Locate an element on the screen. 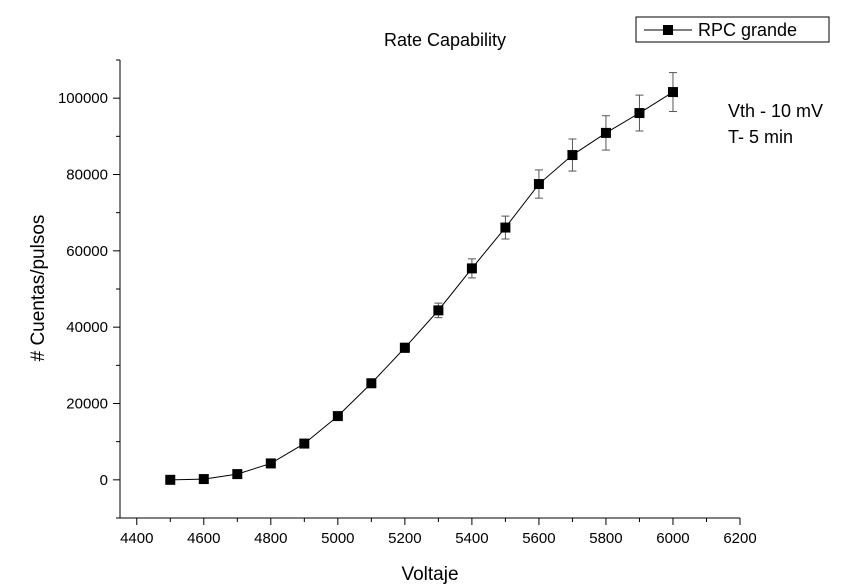 This screenshot has width=860, height=585. x-tick-label: 5200 is located at coordinates (404, 538).